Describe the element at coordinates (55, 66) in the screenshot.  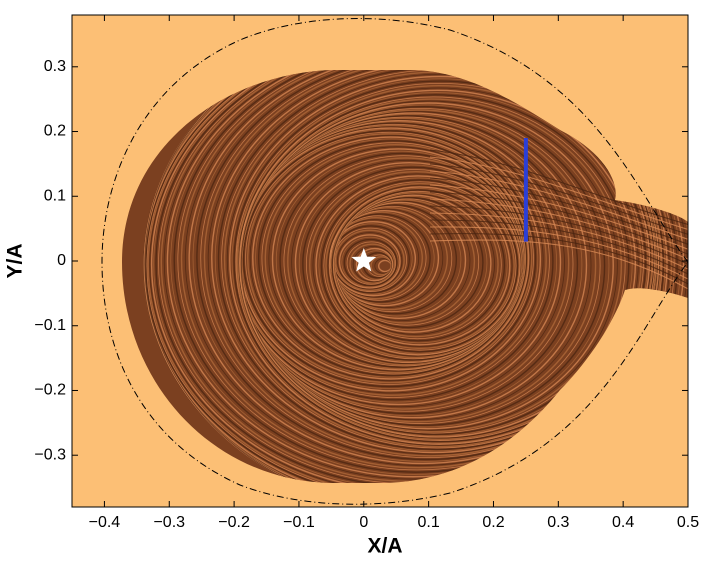
I see `y-tick-label: 0.3` at that location.